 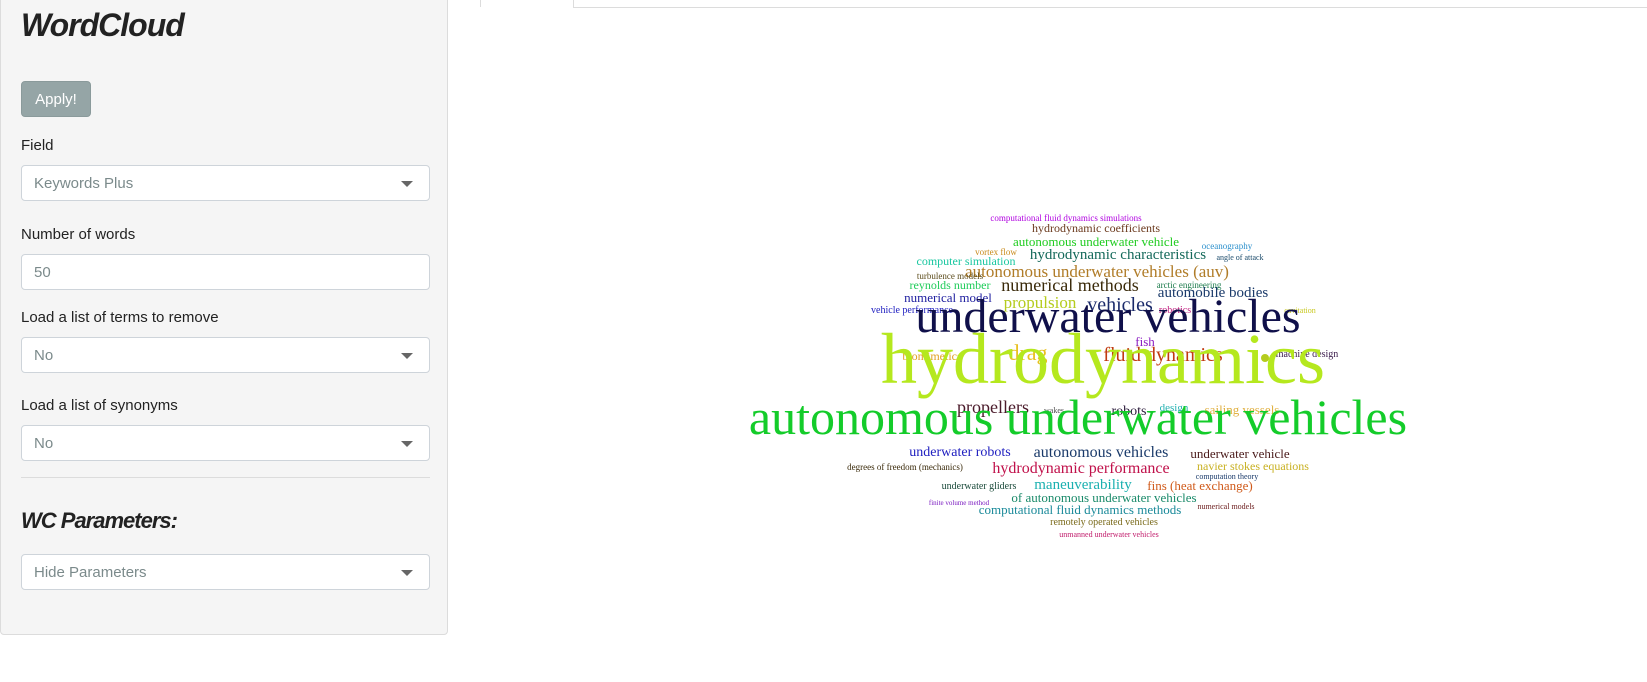 I want to click on word-cloud-word: vortex flow, so click(x=996, y=251).